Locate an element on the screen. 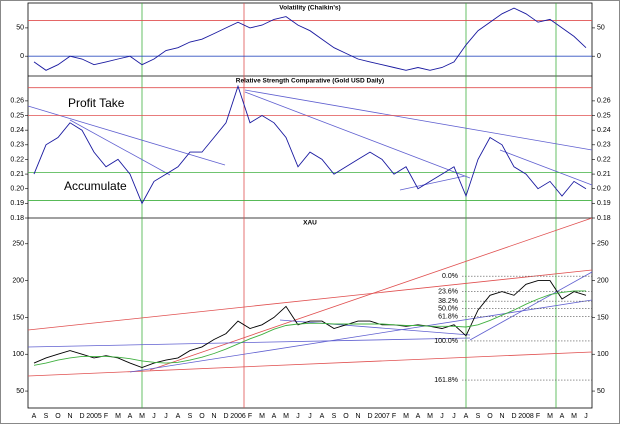 This screenshot has width=620, height=424. annotation: Profit Take is located at coordinates (96, 103).